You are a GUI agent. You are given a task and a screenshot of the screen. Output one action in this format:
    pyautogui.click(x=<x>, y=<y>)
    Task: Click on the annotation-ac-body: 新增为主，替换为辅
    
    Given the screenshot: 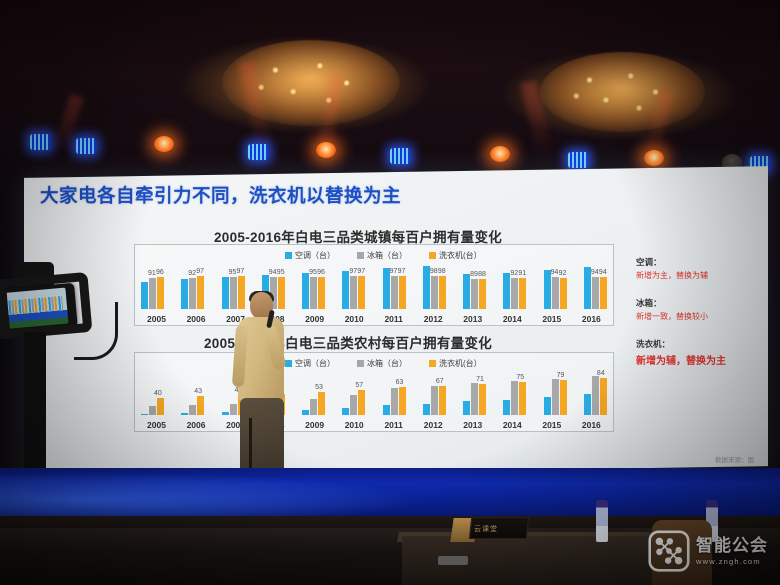 What is the action you would take?
    pyautogui.click(x=672, y=275)
    